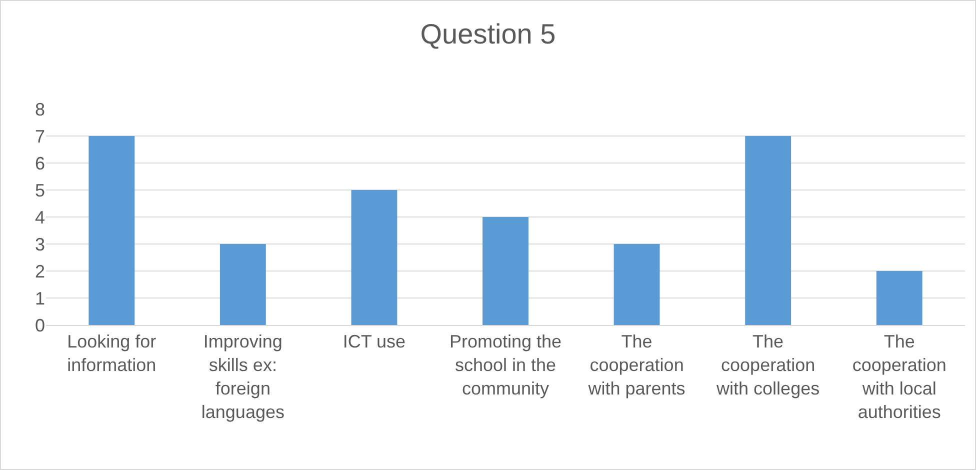 This screenshot has height=470, width=976. Describe the element at coordinates (39, 325) in the screenshot. I see `y-tick-label: 0` at that location.